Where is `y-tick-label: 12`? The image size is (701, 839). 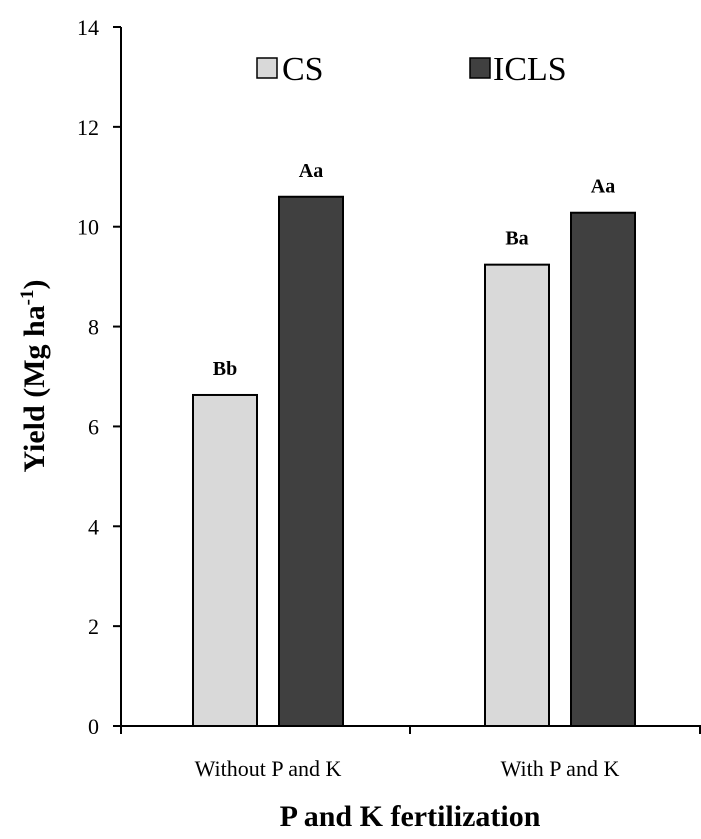 y-tick-label: 12 is located at coordinates (88, 127).